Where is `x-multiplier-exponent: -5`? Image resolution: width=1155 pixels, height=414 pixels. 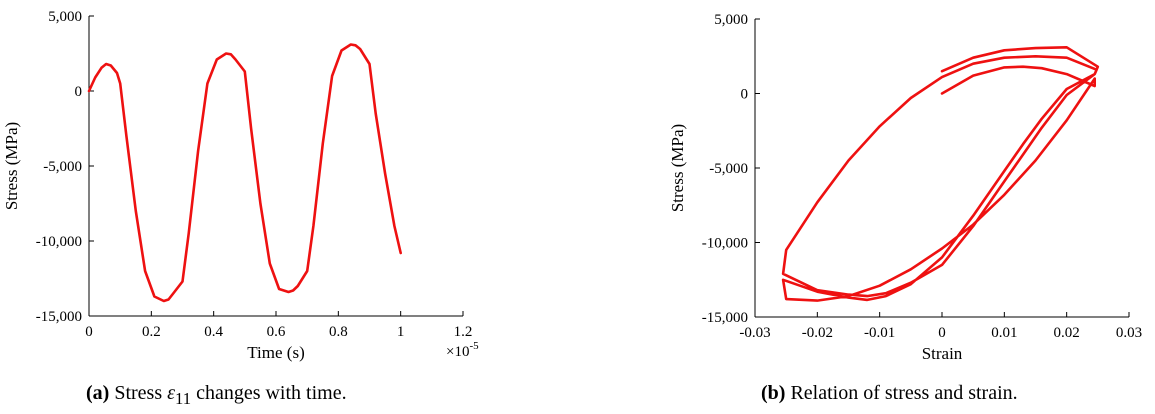
x-multiplier-exponent: -5 is located at coordinates (474, 346).